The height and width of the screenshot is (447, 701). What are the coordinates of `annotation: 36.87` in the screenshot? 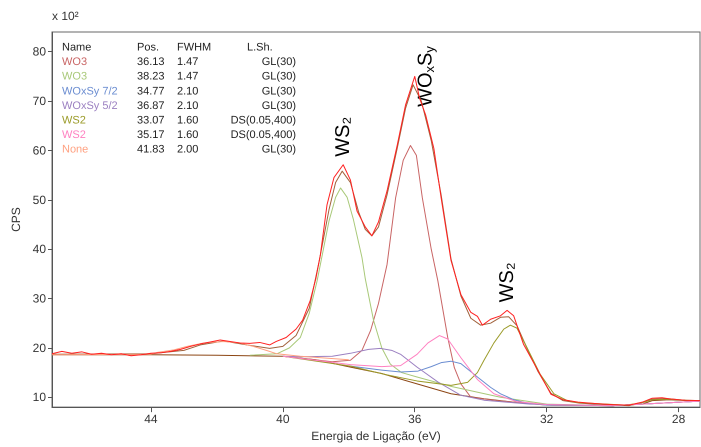 It's located at (151, 106).